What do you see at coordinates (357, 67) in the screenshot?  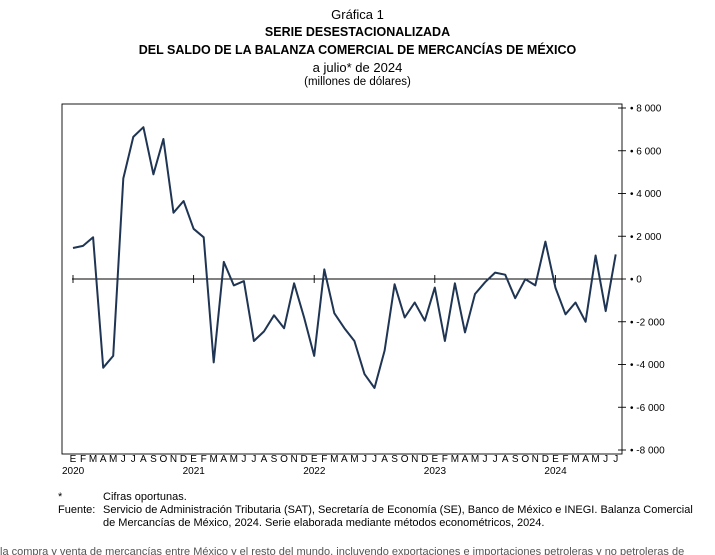 I see `chart-subtitle: a julio* de 2024` at bounding box center [357, 67].